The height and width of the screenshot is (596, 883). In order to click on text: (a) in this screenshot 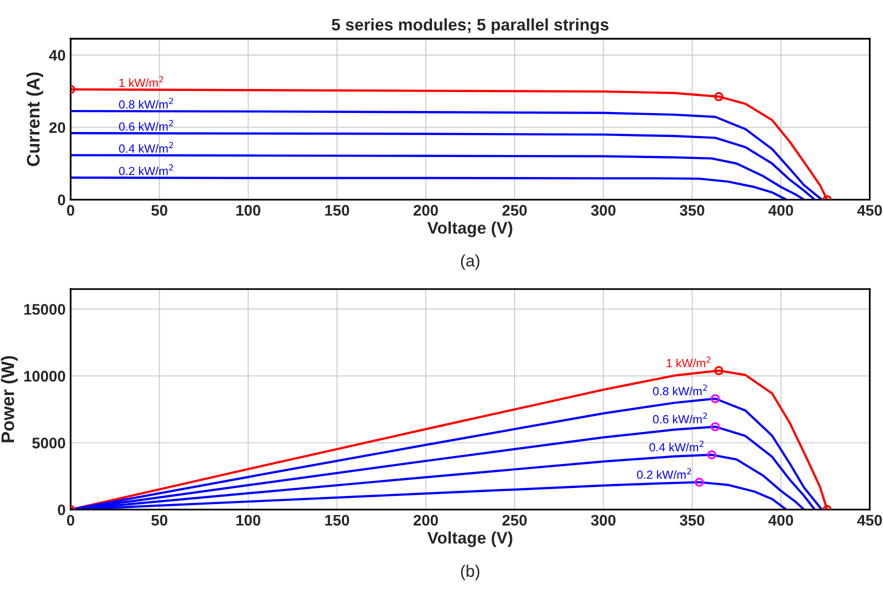, I will do `click(470, 262)`.